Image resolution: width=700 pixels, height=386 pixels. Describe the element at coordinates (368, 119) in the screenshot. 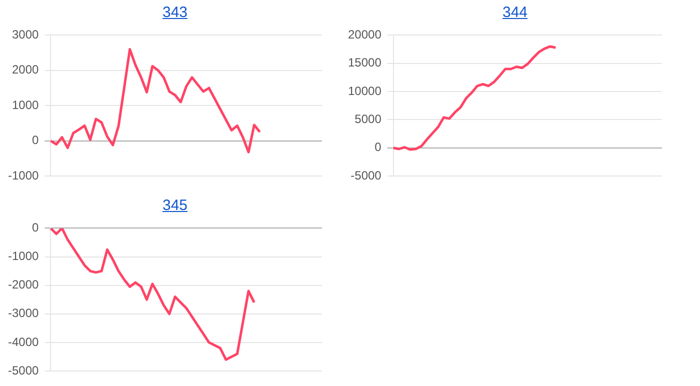

I see `y-tick-label: 5000` at that location.